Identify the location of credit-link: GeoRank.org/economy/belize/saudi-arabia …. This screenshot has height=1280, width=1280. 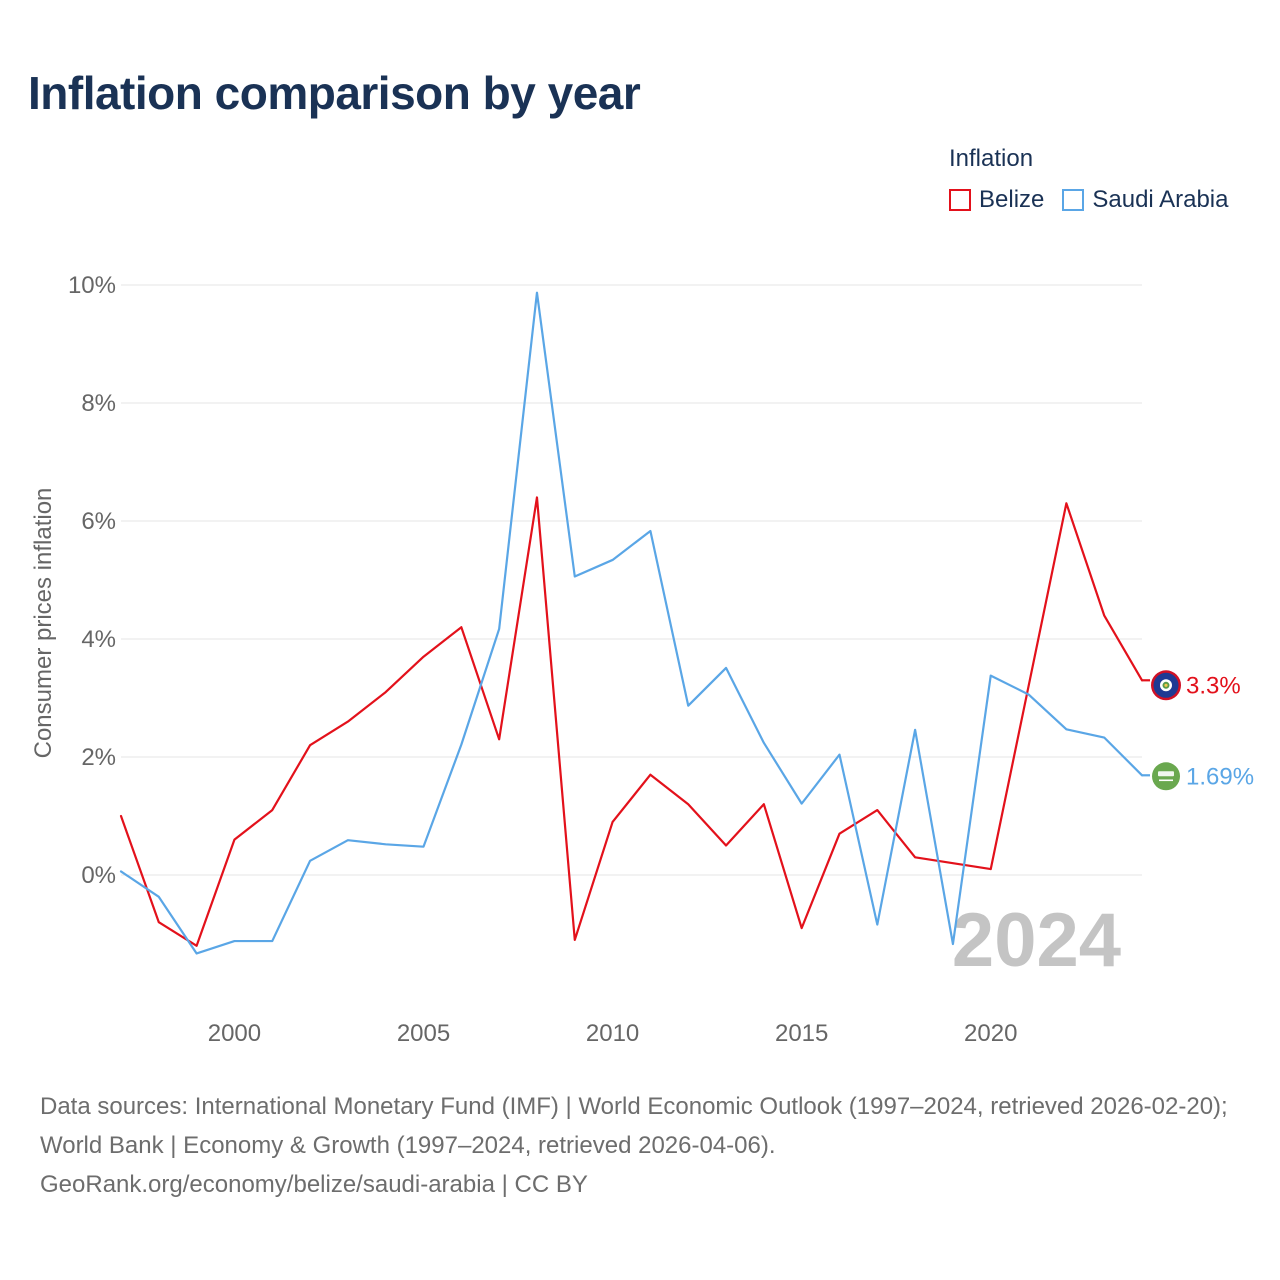
(314, 1184).